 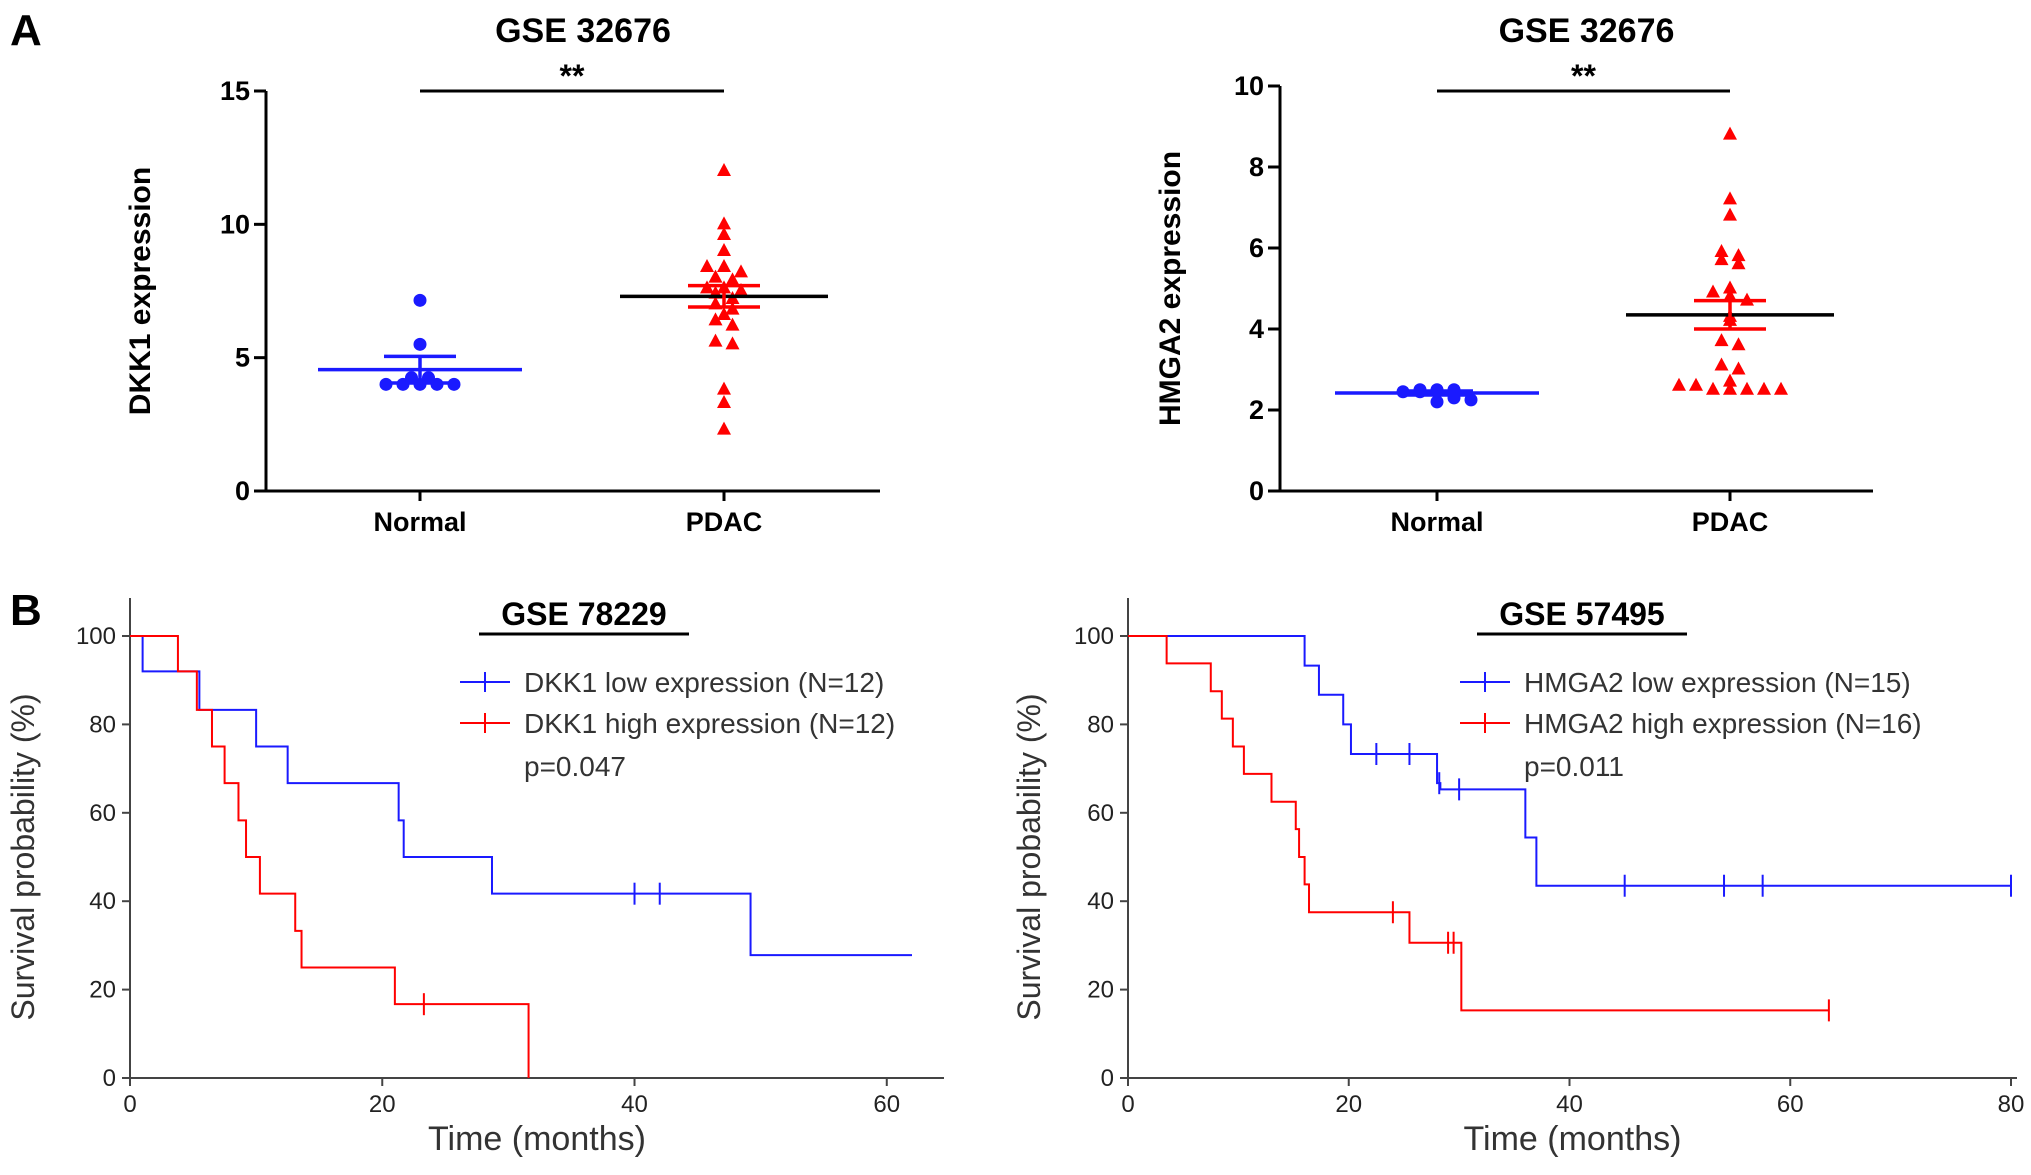 What do you see at coordinates (1256, 410) in the screenshot?
I see `y-tick-label: 2` at bounding box center [1256, 410].